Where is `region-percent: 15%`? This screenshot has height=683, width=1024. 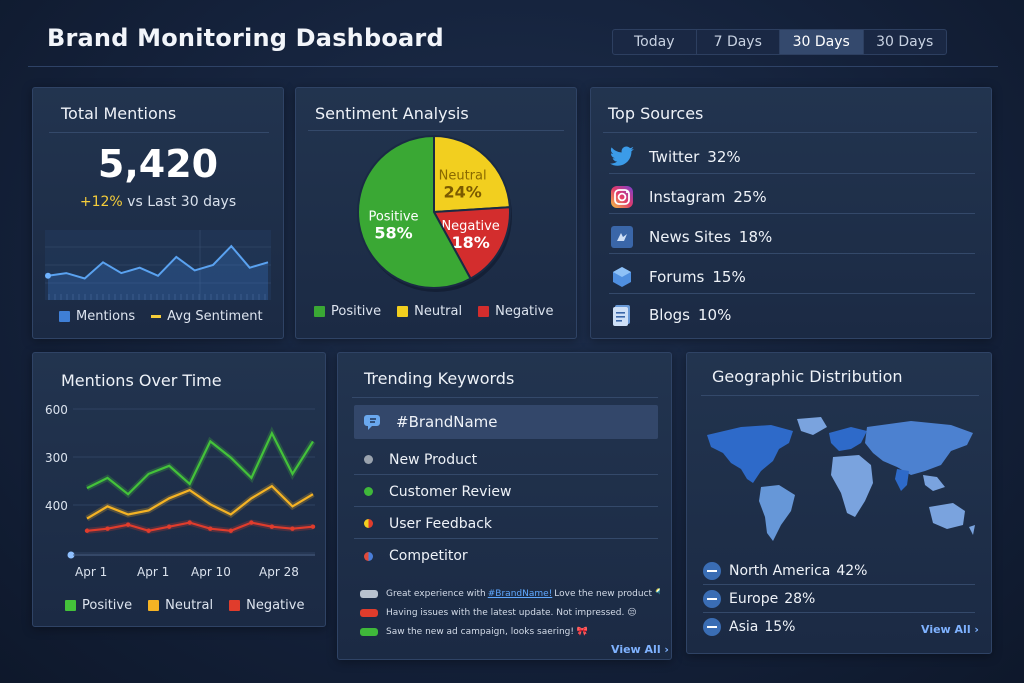
region-percent: 15% is located at coordinates (780, 627).